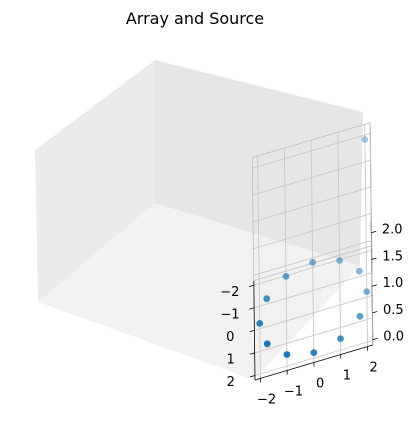 The width and height of the screenshot is (409, 421). I want to click on x-tick-label: 0, so click(230, 337).